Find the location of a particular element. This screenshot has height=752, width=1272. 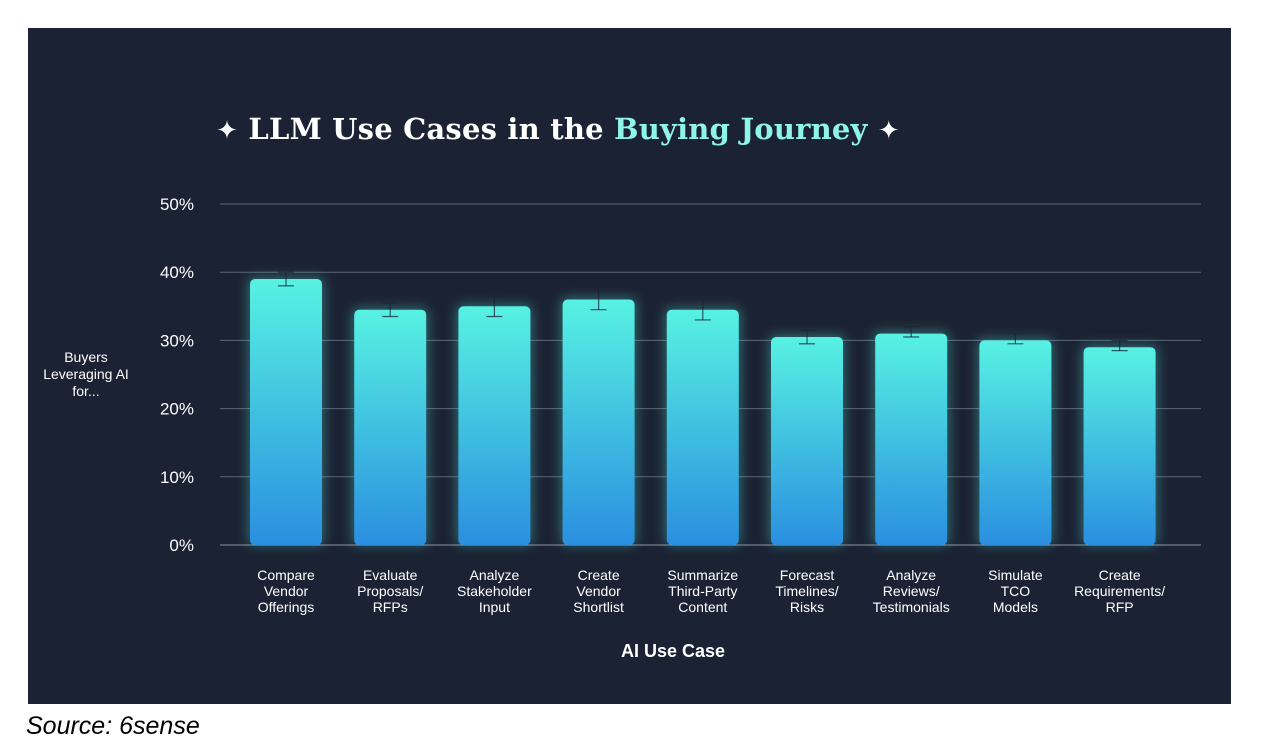

y-tick-label: 40% is located at coordinates (177, 272).